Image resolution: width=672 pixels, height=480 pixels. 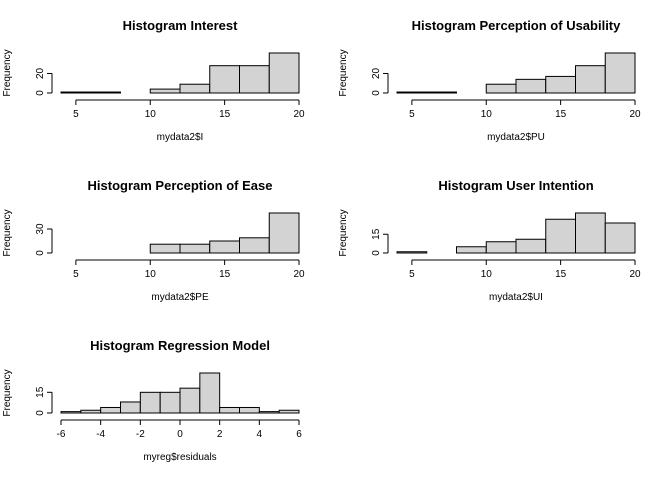 What do you see at coordinates (40, 229) in the screenshot?
I see `y-tick-label: 30` at bounding box center [40, 229].